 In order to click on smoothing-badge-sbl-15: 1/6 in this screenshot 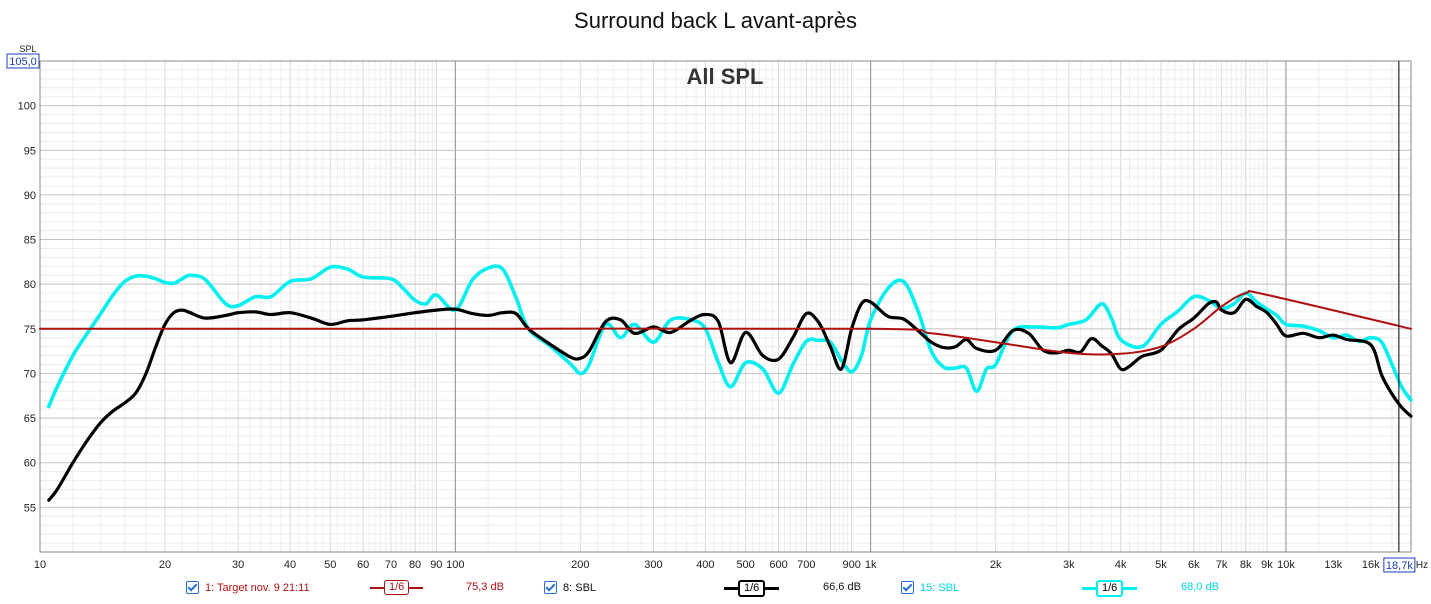, I will do `click(1110, 588)`.